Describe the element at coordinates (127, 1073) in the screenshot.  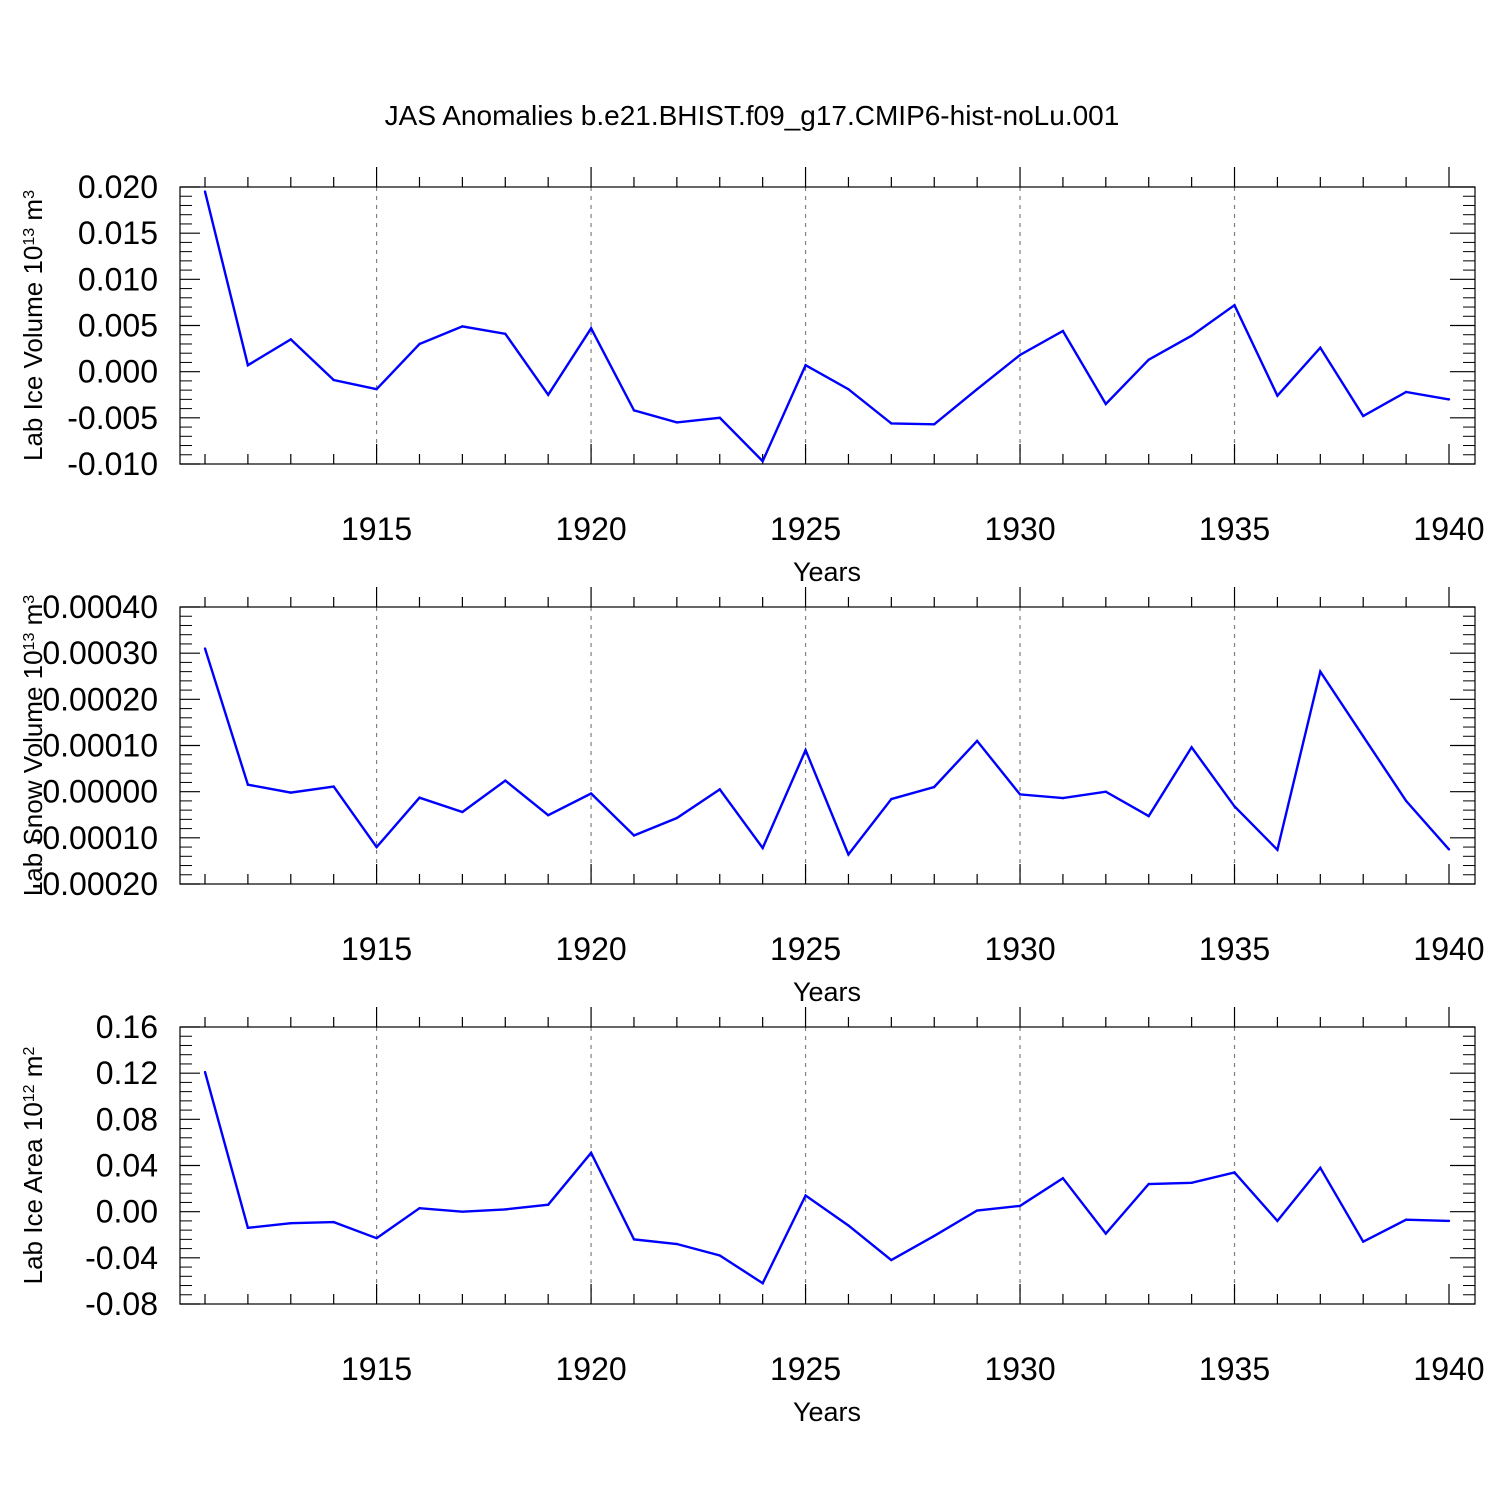
I see `y-tick-label: 0.12` at that location.